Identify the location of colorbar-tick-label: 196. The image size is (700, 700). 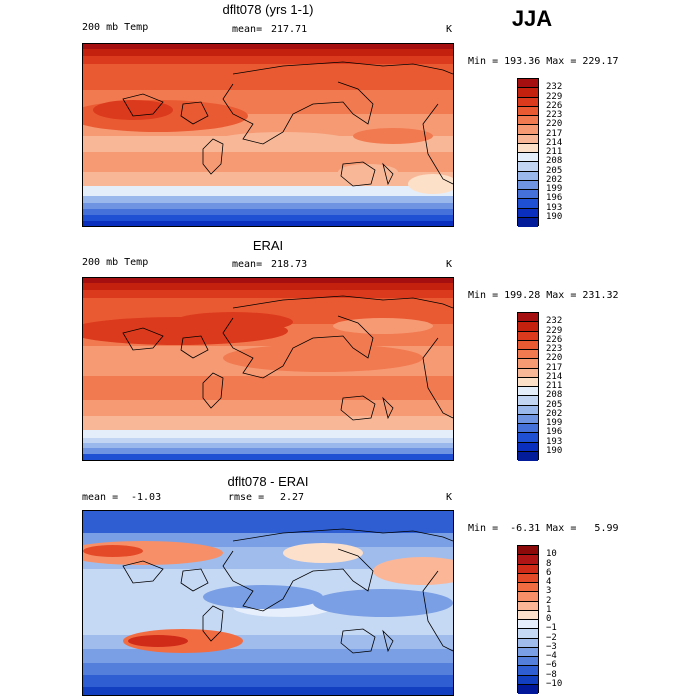
(554, 198).